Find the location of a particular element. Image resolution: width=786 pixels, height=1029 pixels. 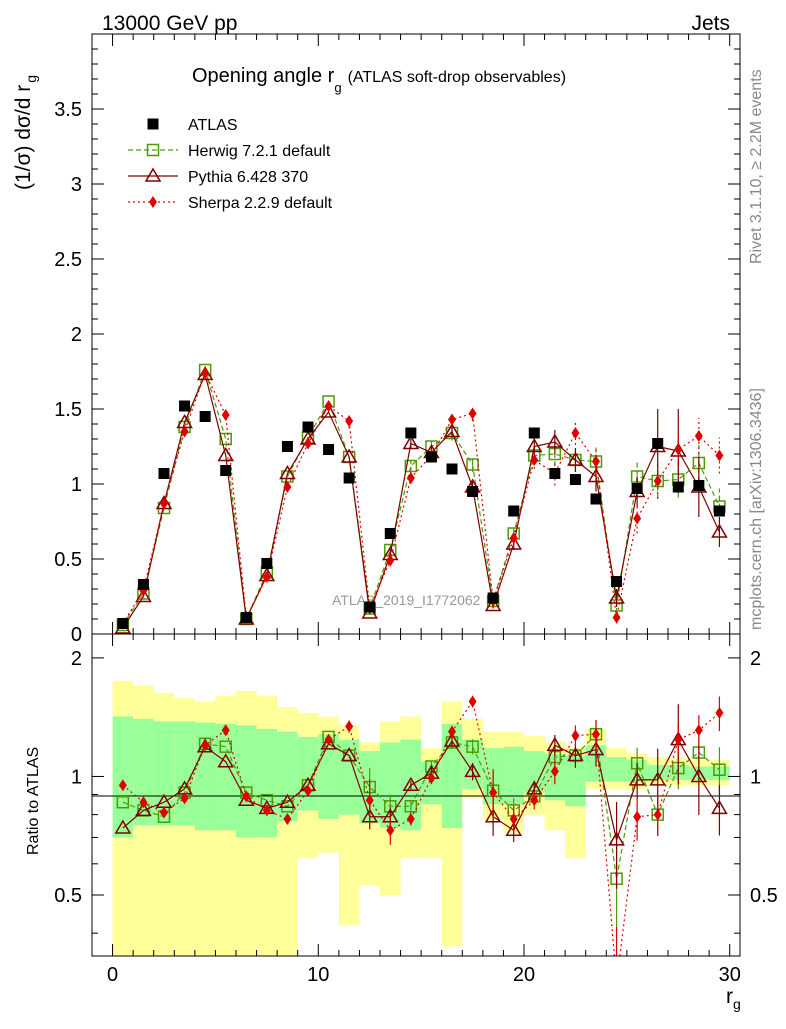

chart-title-main: Opening angle r is located at coordinates (263, 76).